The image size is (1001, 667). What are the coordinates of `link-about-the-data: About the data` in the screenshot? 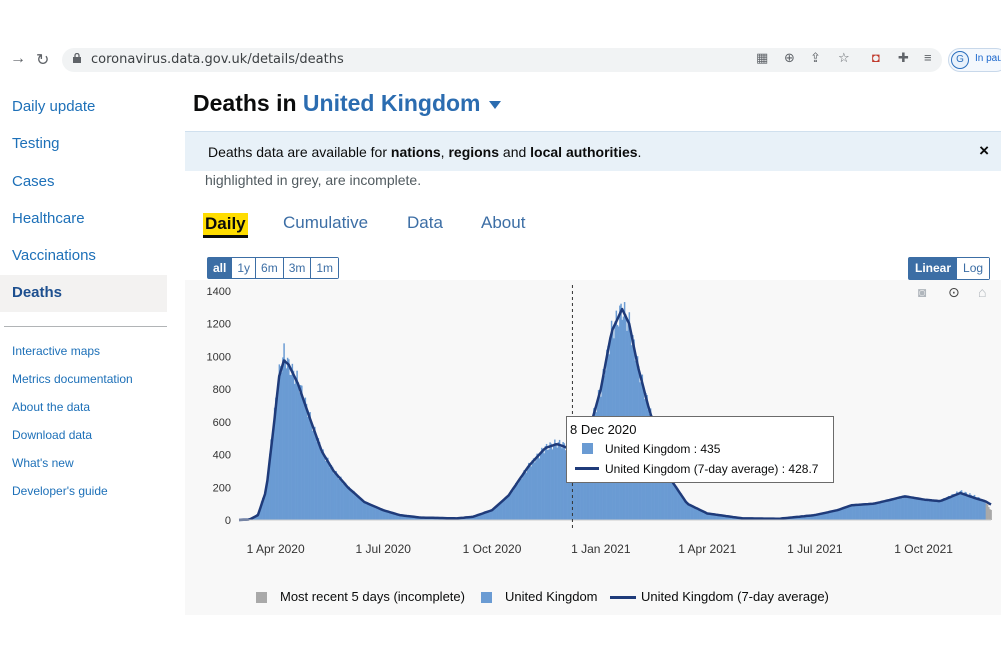 It's located at (51, 407).